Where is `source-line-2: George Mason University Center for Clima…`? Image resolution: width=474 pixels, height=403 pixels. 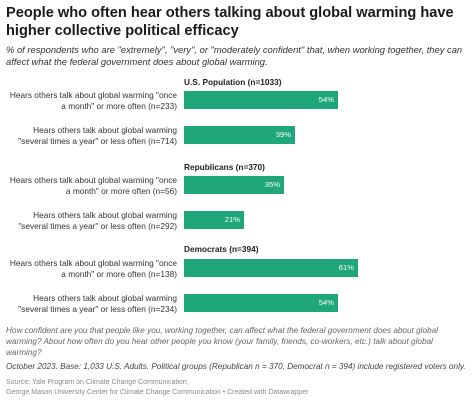
source-line-2: George Mason University Center for Clima… is located at coordinates (157, 392).